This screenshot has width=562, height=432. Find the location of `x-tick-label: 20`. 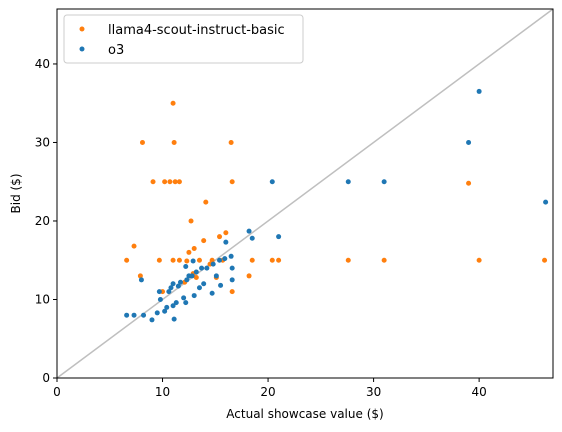

x-tick-label: 20 is located at coordinates (267, 392).